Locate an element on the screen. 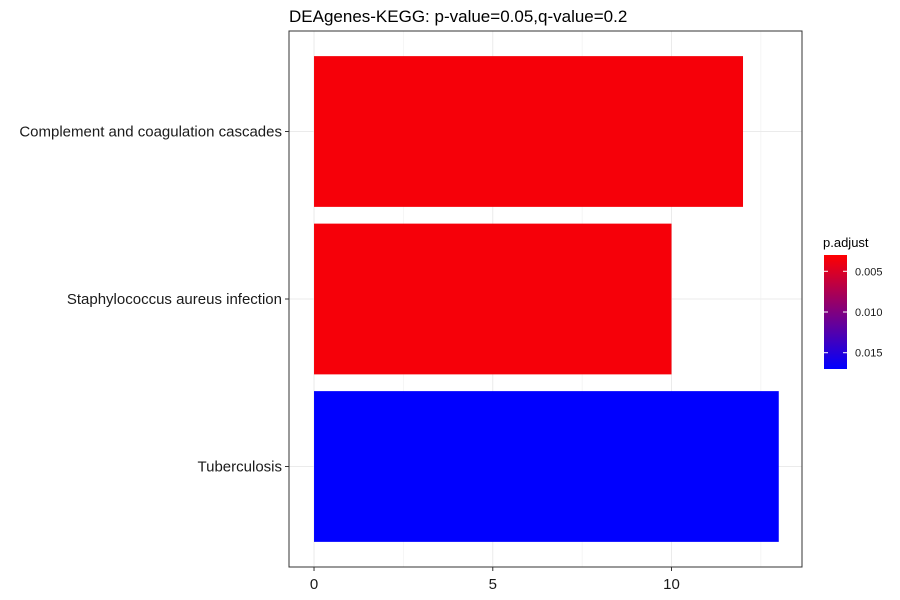  x-tick-label: 5 is located at coordinates (493, 584).